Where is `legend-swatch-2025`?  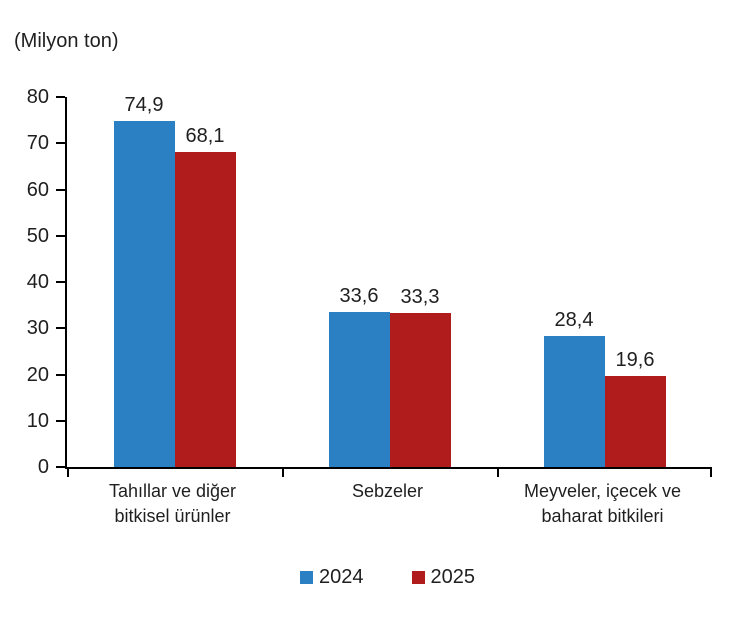 legend-swatch-2025 is located at coordinates (418, 577).